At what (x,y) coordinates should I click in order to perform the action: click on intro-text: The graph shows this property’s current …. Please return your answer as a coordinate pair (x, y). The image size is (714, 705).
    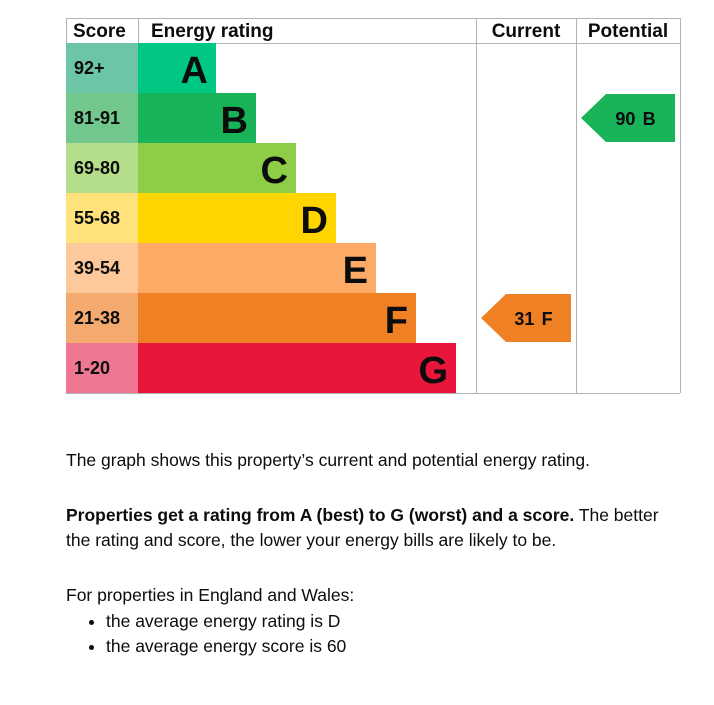
    Looking at the image, I should click on (328, 459).